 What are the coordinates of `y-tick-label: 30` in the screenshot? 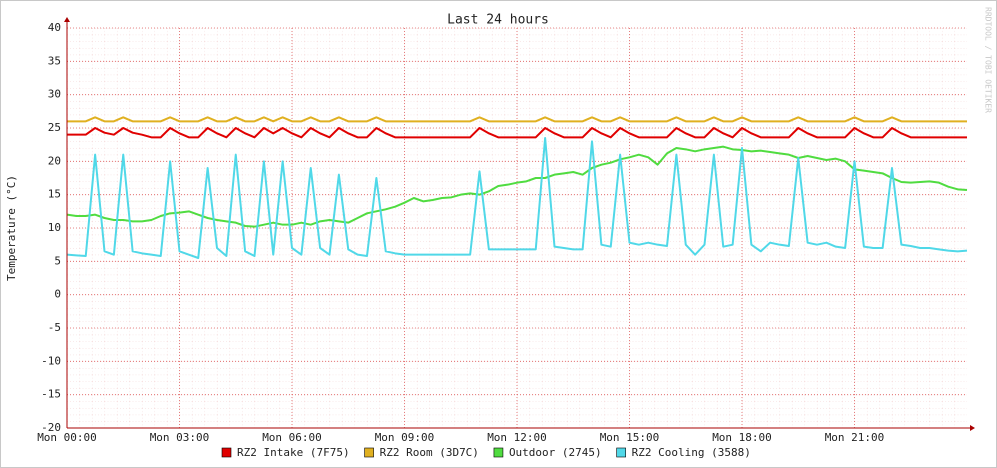 It's located at (54, 94).